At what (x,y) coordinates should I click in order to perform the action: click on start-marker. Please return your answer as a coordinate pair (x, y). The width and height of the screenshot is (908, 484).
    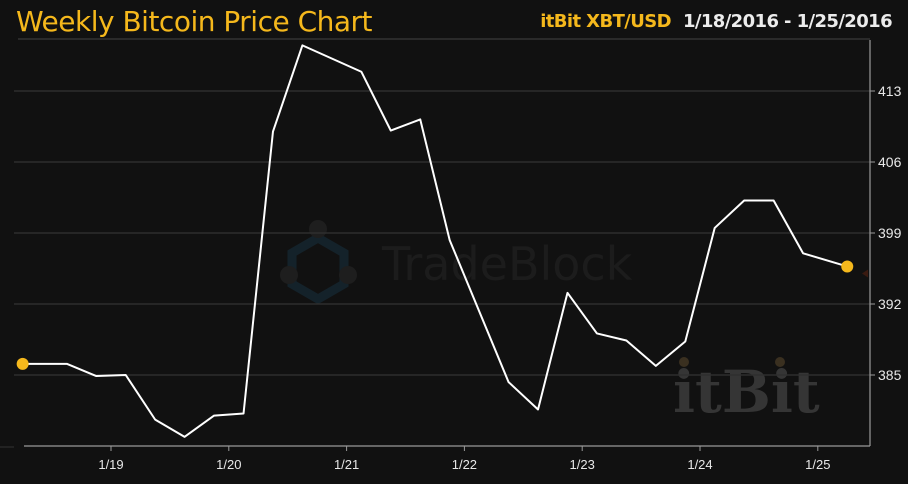
    Looking at the image, I should click on (22, 363).